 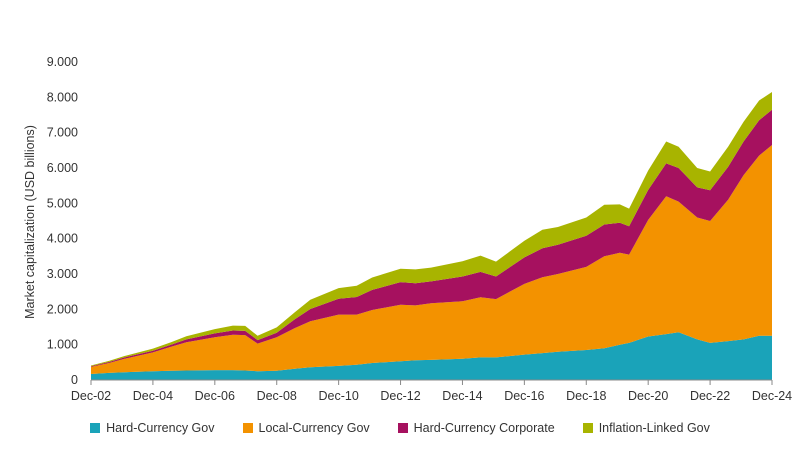 I want to click on x-tick-label: Dec-08, so click(x=277, y=396).